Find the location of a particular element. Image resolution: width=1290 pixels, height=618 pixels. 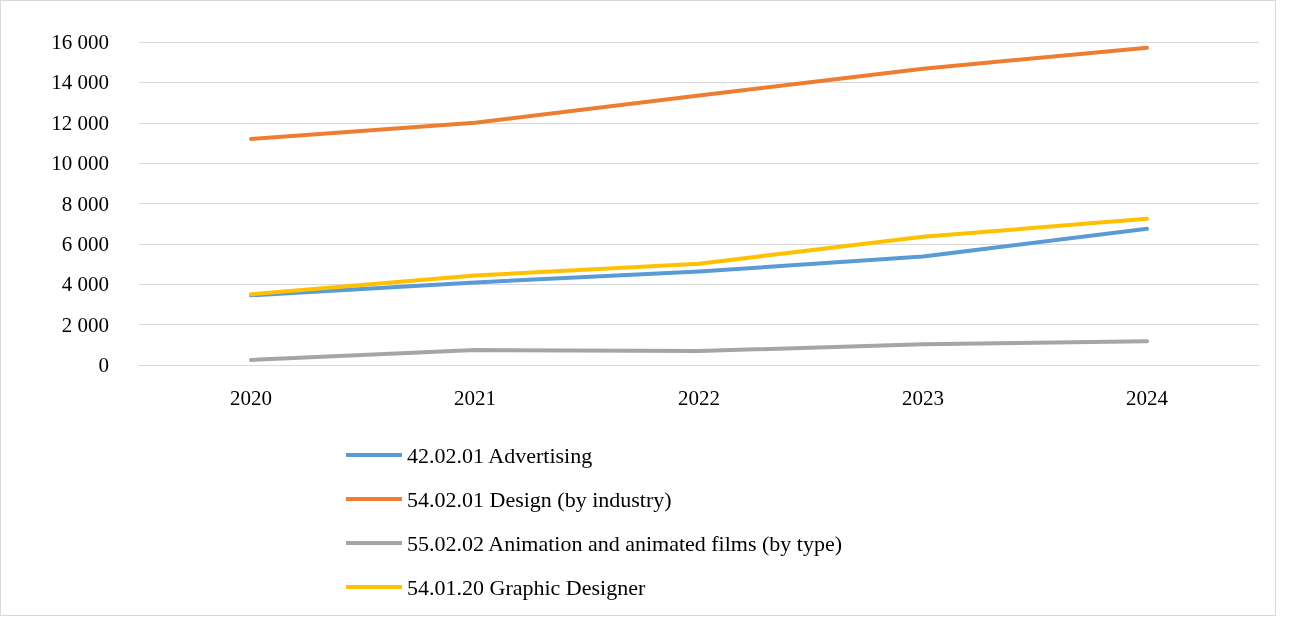

y-tick-label: 6 000 is located at coordinates (85, 243).